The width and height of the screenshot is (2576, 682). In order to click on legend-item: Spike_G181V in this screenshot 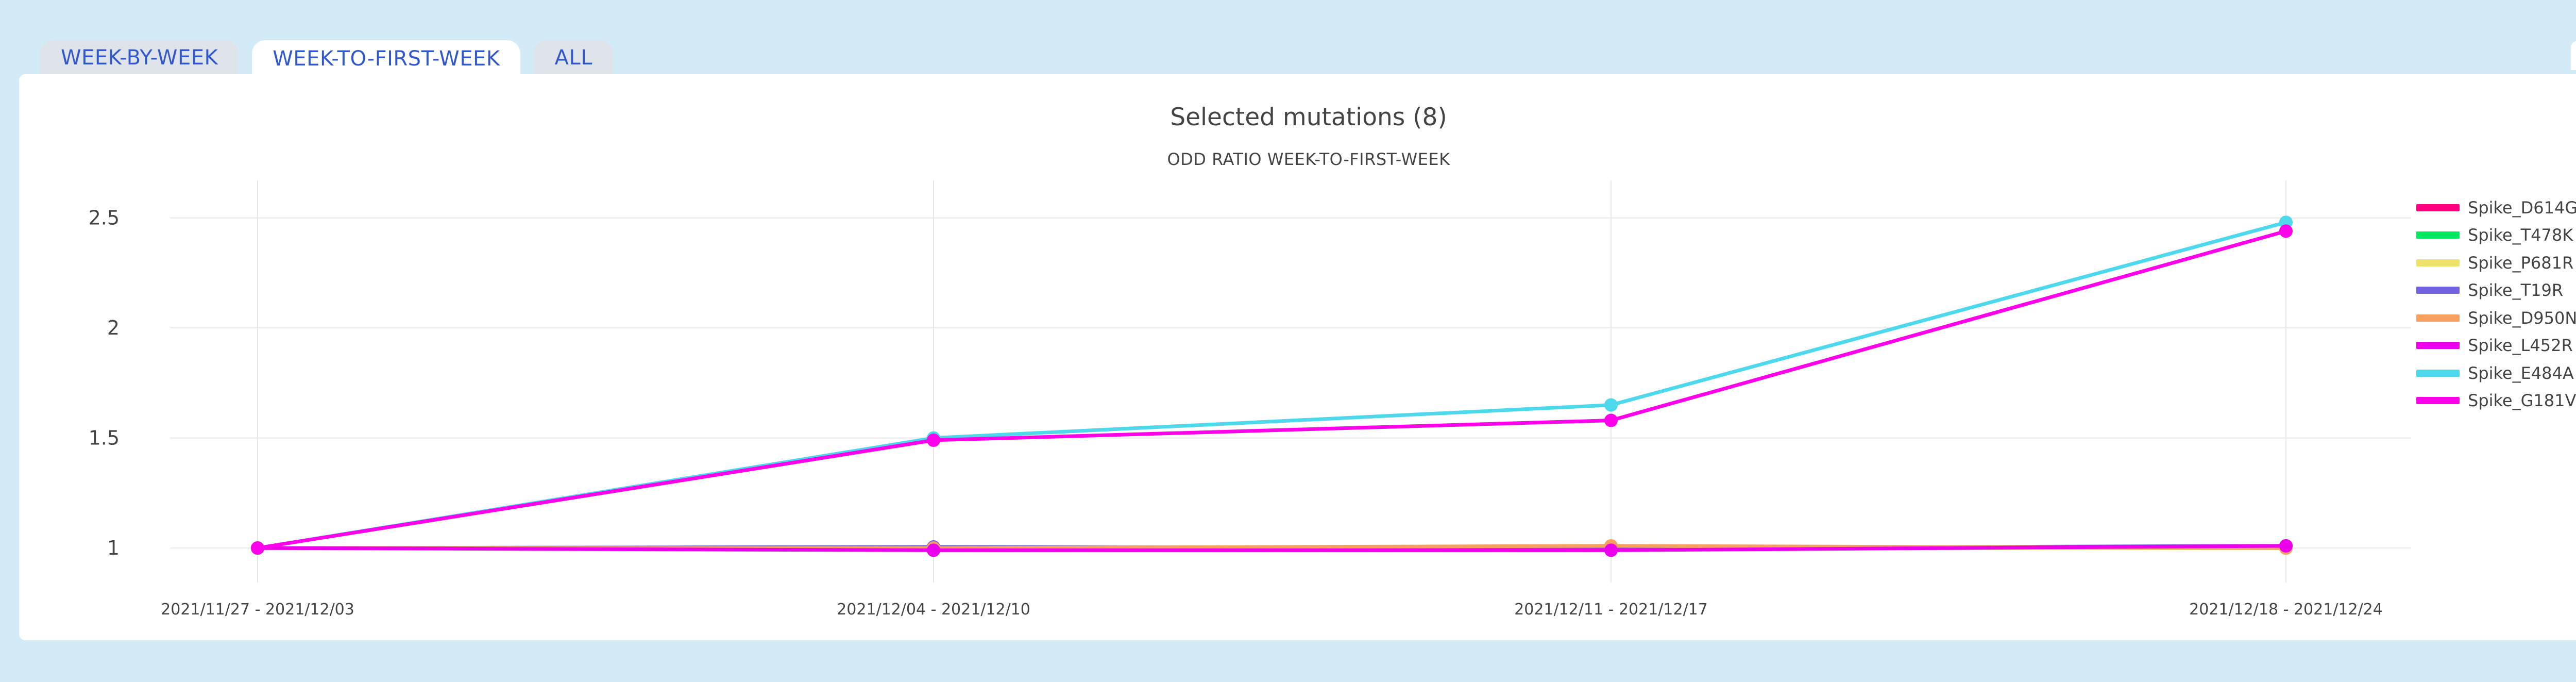, I will do `click(2496, 401)`.